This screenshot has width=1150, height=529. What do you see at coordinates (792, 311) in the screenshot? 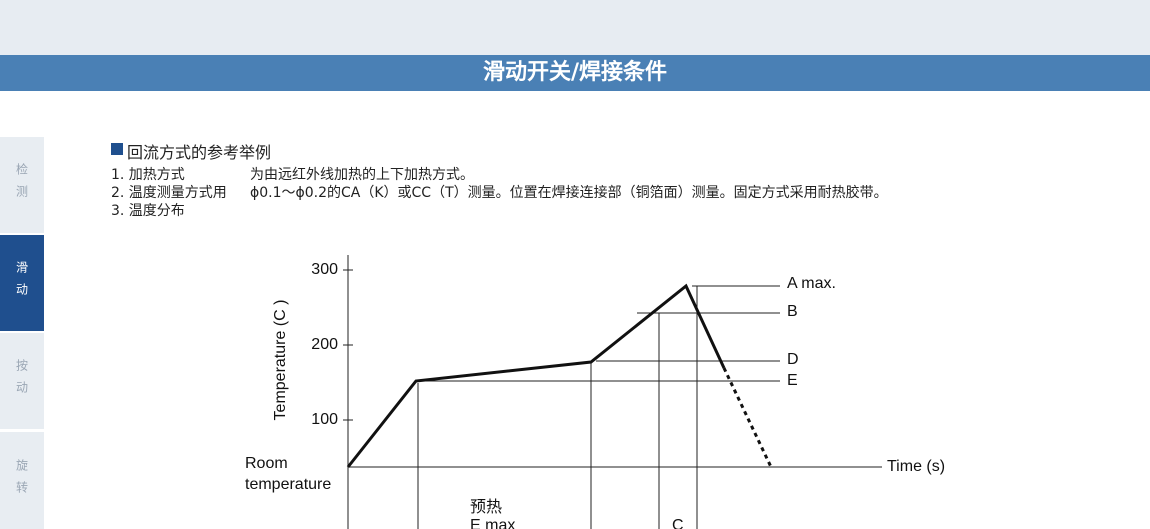
I see `line-label: B` at bounding box center [792, 311].